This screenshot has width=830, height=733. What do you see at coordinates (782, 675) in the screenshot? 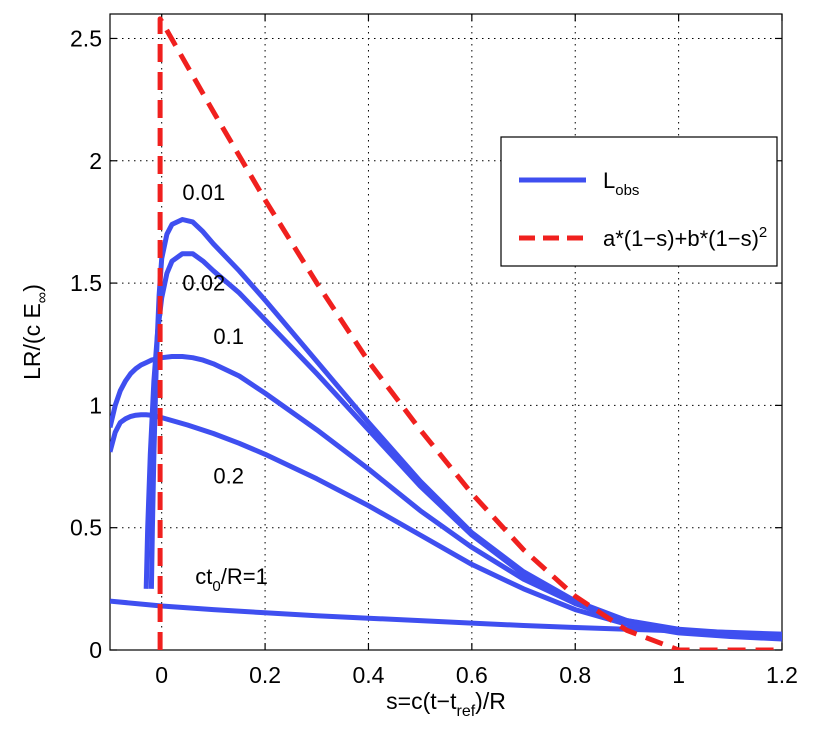
I see `x-tick-label: 1.2` at bounding box center [782, 675].